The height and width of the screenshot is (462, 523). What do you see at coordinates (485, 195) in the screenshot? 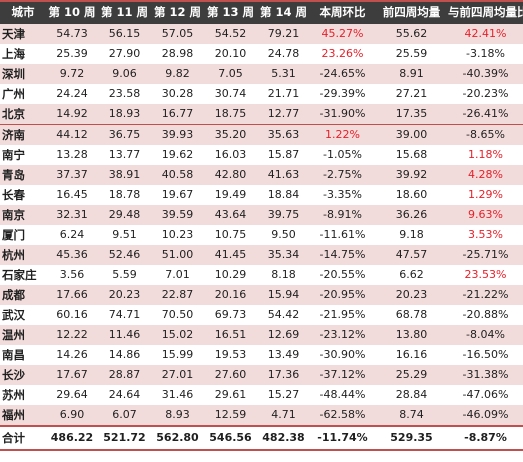
I see `value-cell: 1.29%` at bounding box center [485, 195].